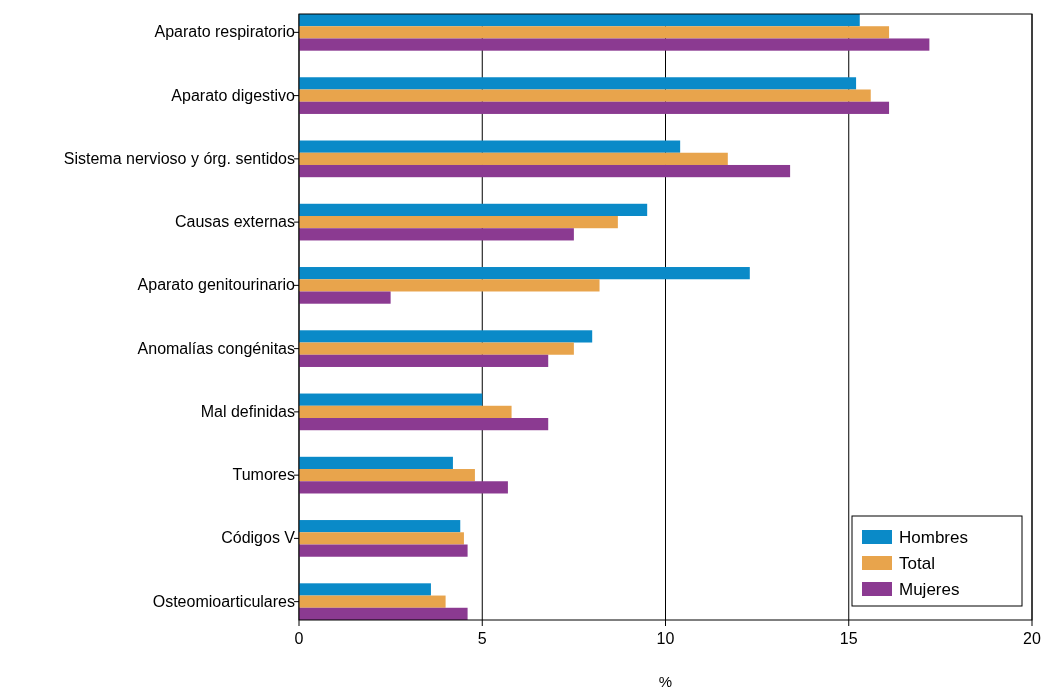 The width and height of the screenshot is (1043, 689). I want to click on y-tick-label: Códigos V, so click(258, 538).